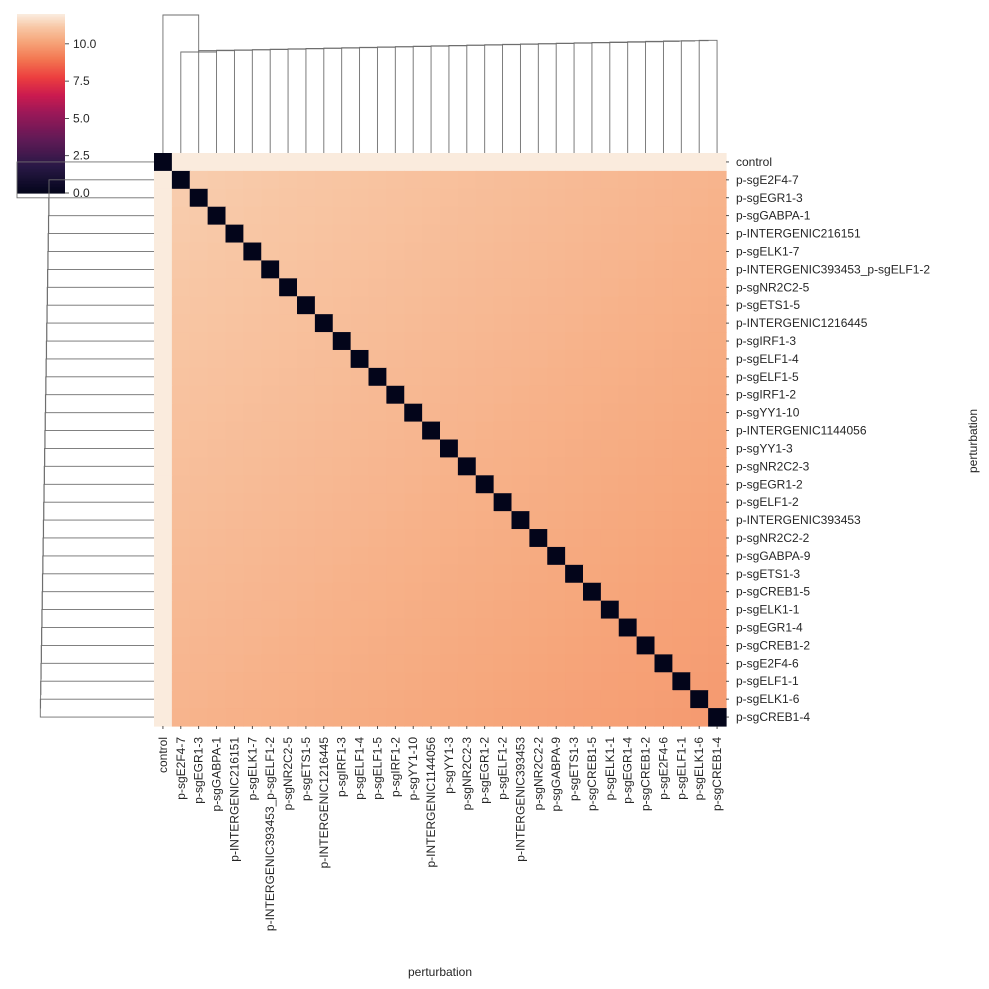 The height and width of the screenshot is (989, 989). Describe the element at coordinates (413, 769) in the screenshot. I see `column-tick-label: p-sgYY1-10` at that location.